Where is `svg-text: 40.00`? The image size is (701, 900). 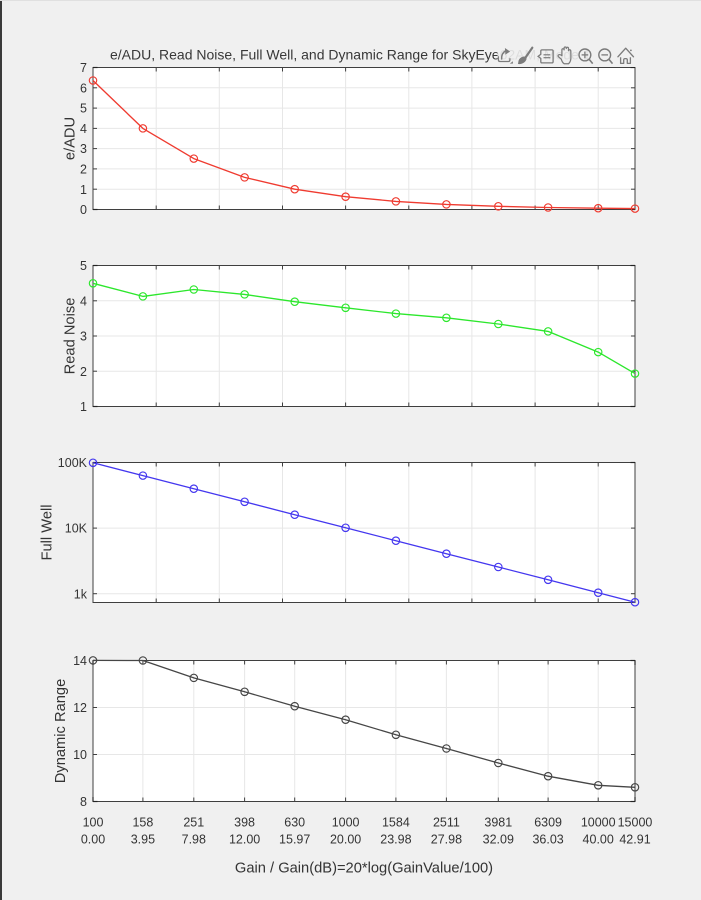 svg-text: 40.00 is located at coordinates (598, 840).